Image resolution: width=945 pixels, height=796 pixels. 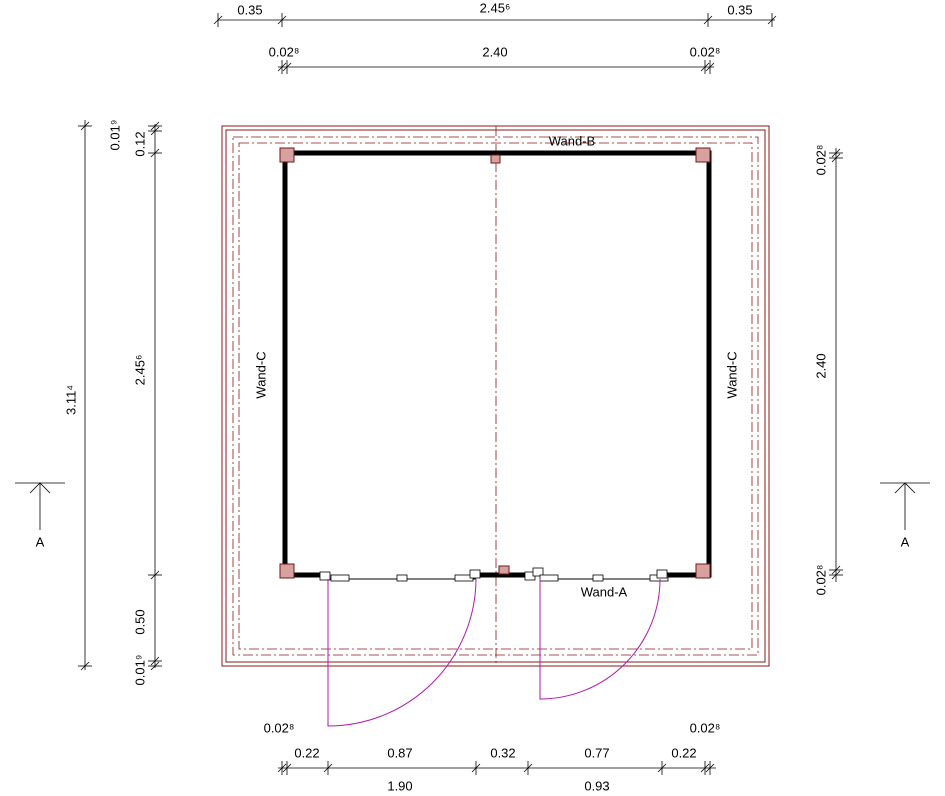 I want to click on window-symbols, so click(x=494, y=574).